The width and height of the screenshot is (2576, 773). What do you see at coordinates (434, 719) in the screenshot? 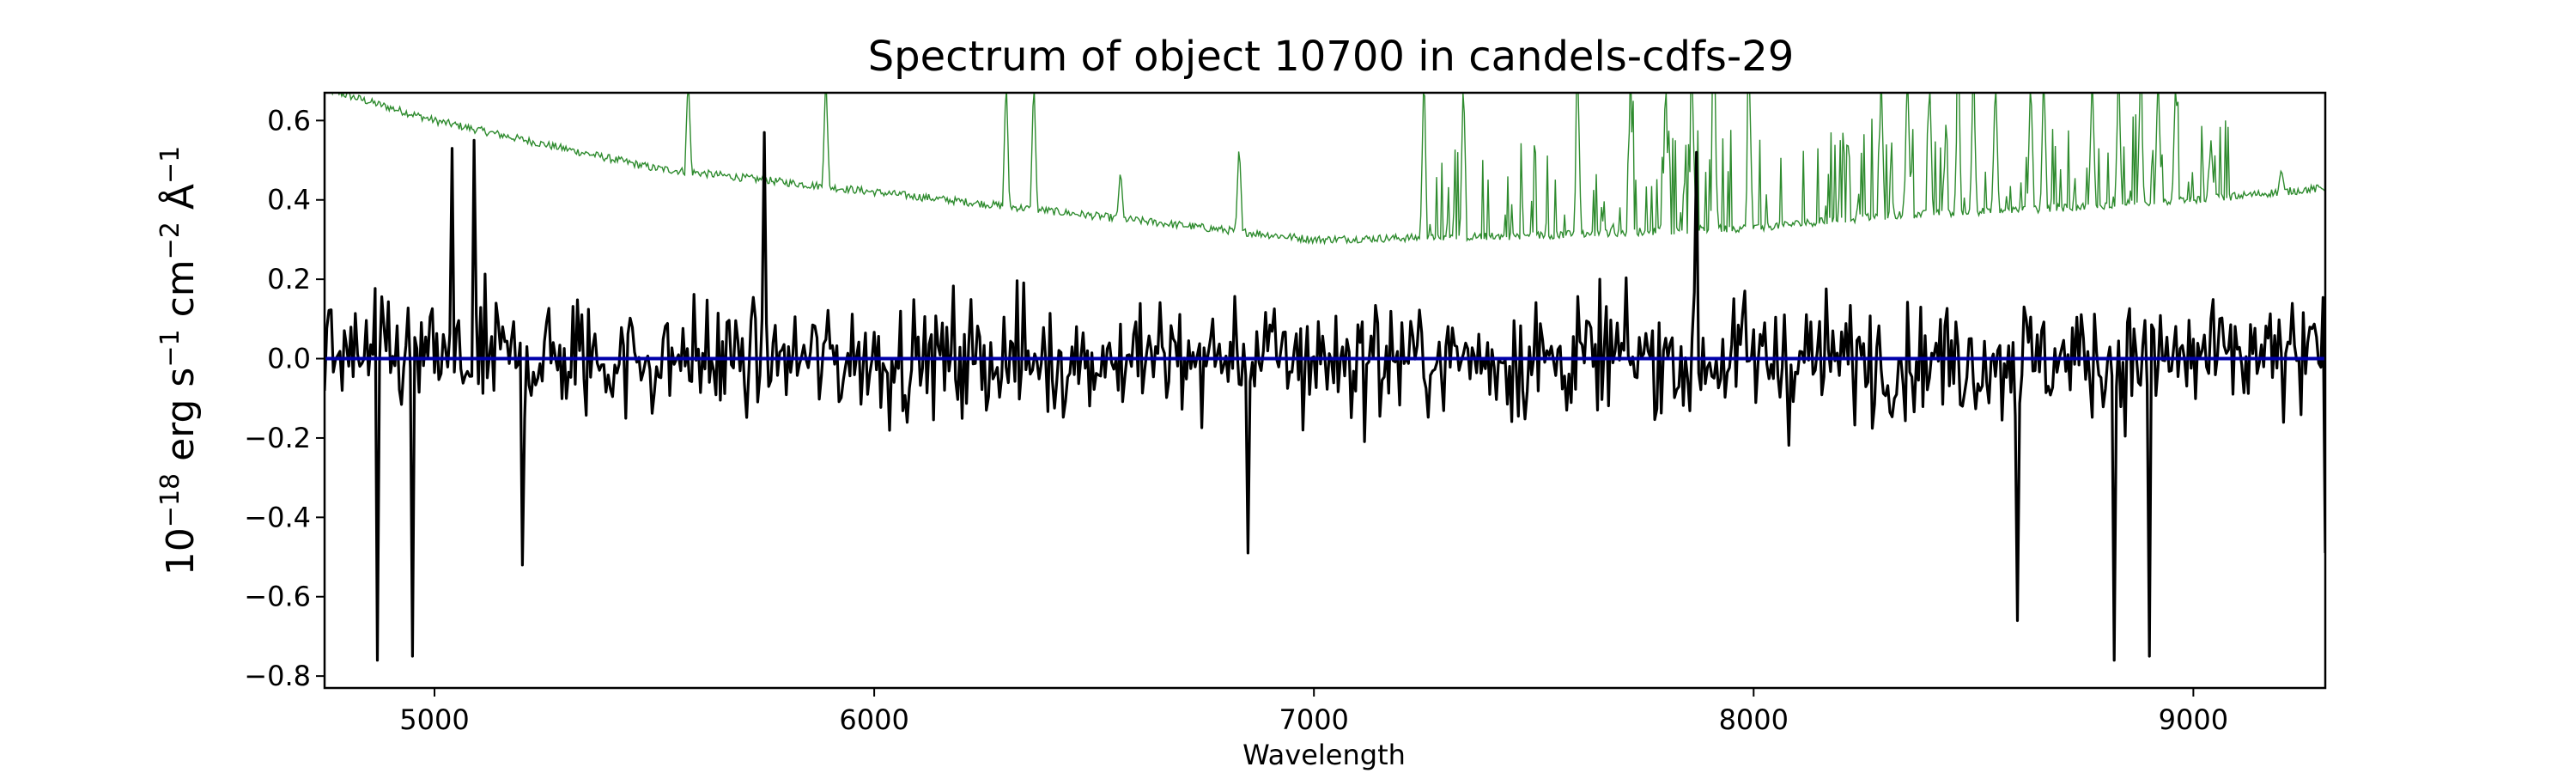
I see `x-tick-label: 5000` at bounding box center [434, 719].